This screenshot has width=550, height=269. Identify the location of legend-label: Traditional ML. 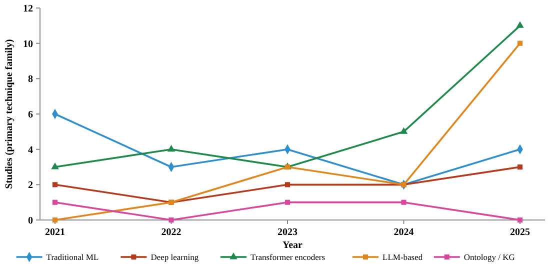
(72, 257).